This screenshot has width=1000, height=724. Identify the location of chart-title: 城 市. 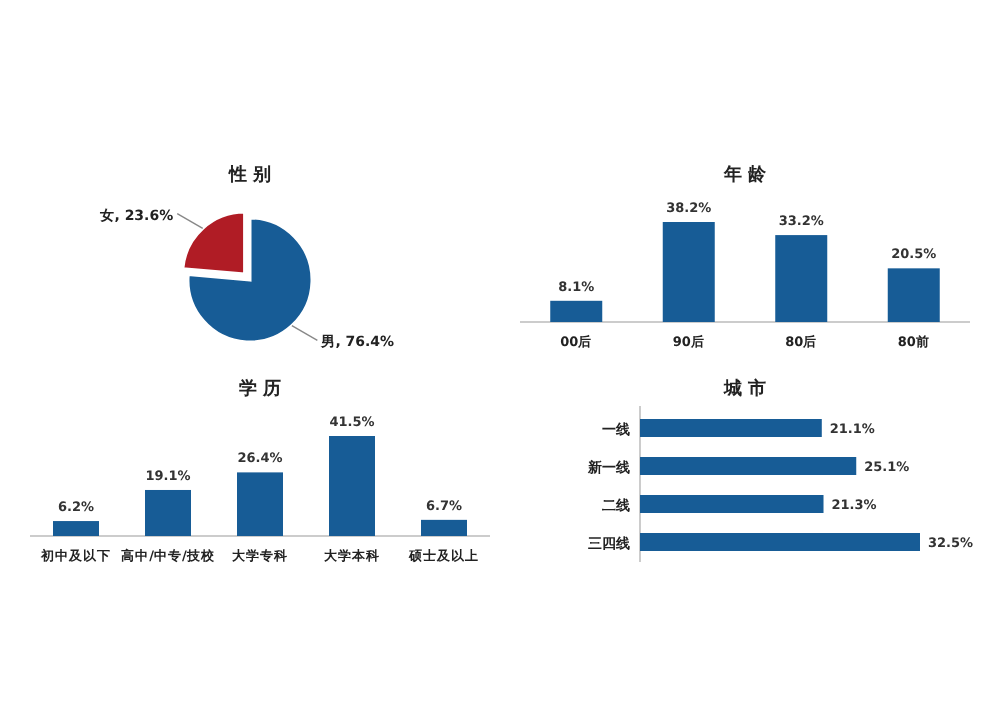
(744, 389).